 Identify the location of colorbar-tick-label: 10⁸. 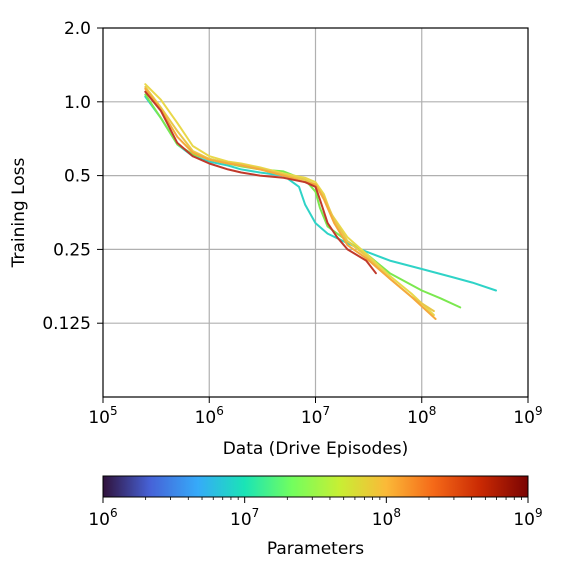
(386, 518).